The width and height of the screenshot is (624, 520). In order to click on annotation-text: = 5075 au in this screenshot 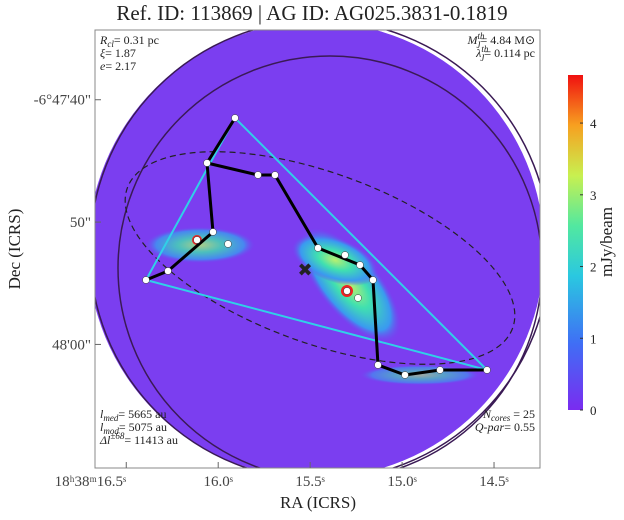, I will do `click(143, 427)`.